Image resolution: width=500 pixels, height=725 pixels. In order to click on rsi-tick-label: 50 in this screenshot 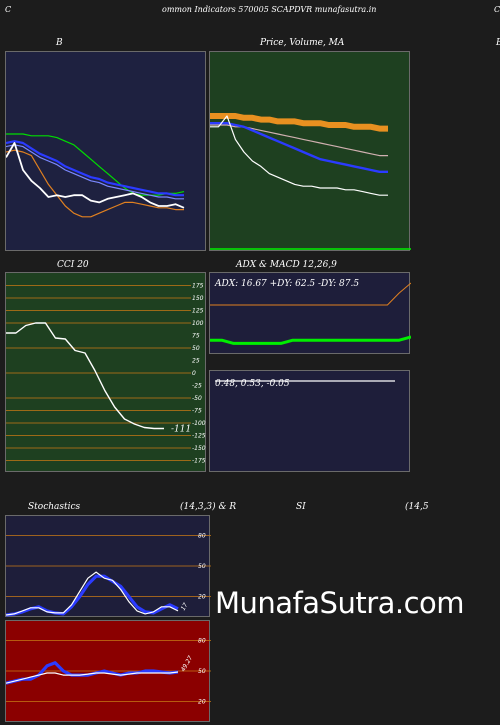, I will do `click(202, 671)`.